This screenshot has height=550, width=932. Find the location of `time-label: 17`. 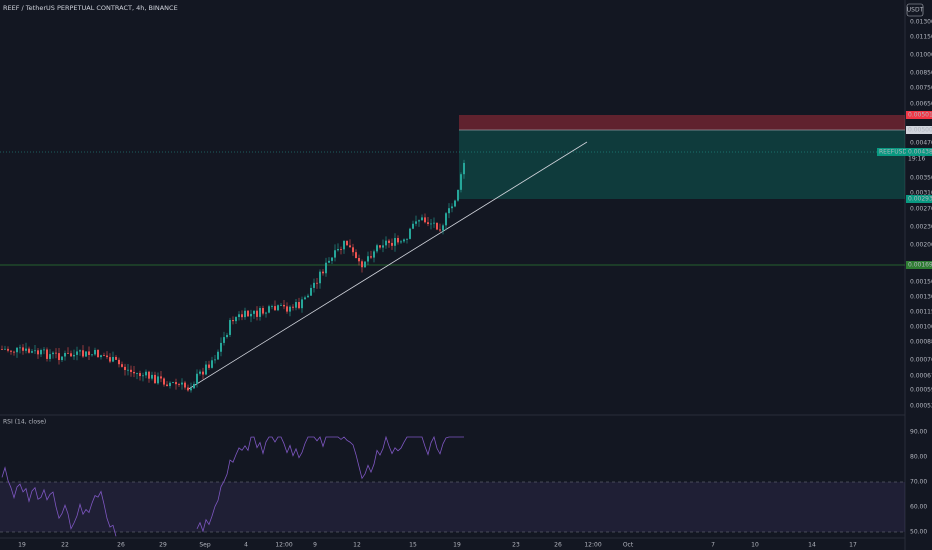

time-label: 17 is located at coordinates (853, 545).